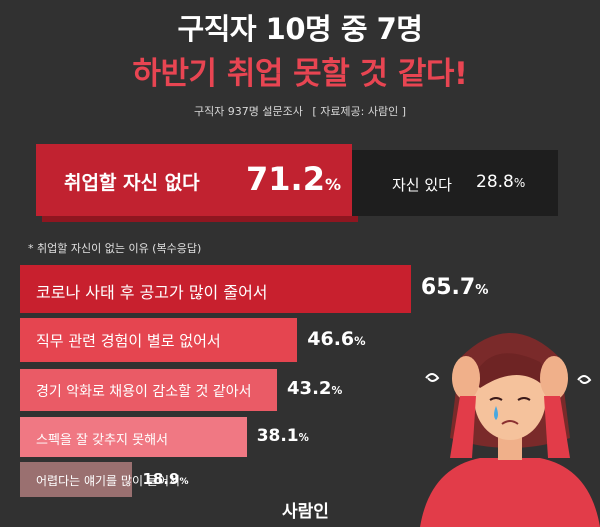 Image resolution: width=600 pixels, height=527 pixels. What do you see at coordinates (248, 111) in the screenshot?
I see `survey-note: 구직자 937명 설문조사` at bounding box center [248, 111].